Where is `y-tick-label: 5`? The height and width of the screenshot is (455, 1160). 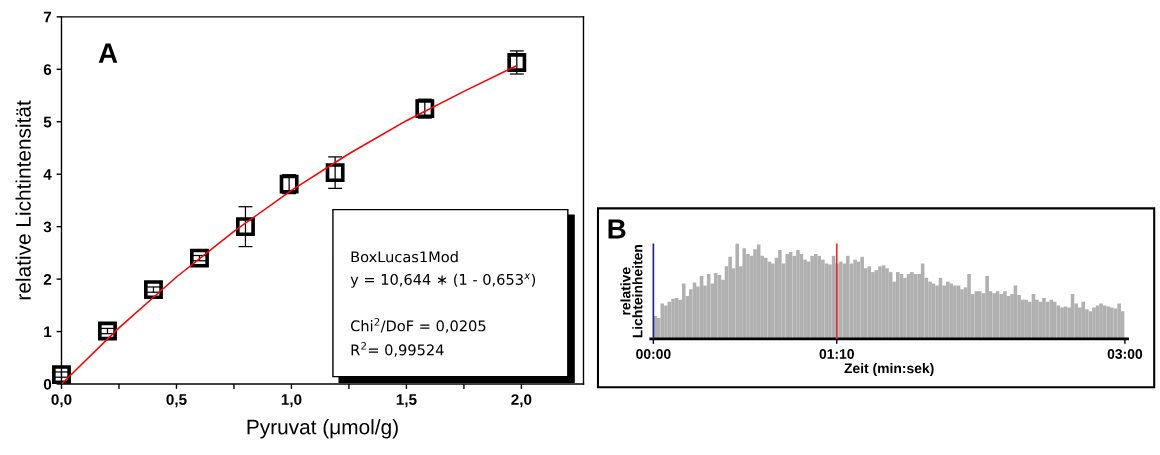 y-tick-label: 5 is located at coordinates (47, 122).